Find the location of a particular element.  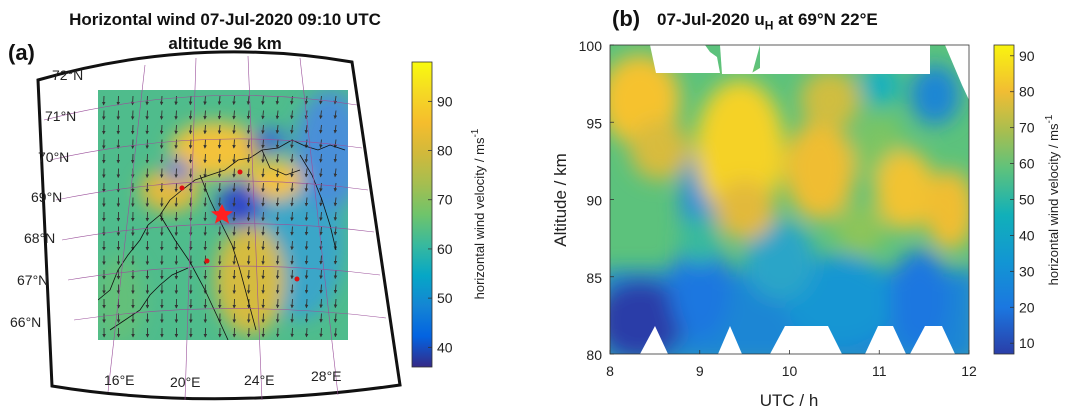

colorbar-tick-label: 70 is located at coordinates (1027, 128).